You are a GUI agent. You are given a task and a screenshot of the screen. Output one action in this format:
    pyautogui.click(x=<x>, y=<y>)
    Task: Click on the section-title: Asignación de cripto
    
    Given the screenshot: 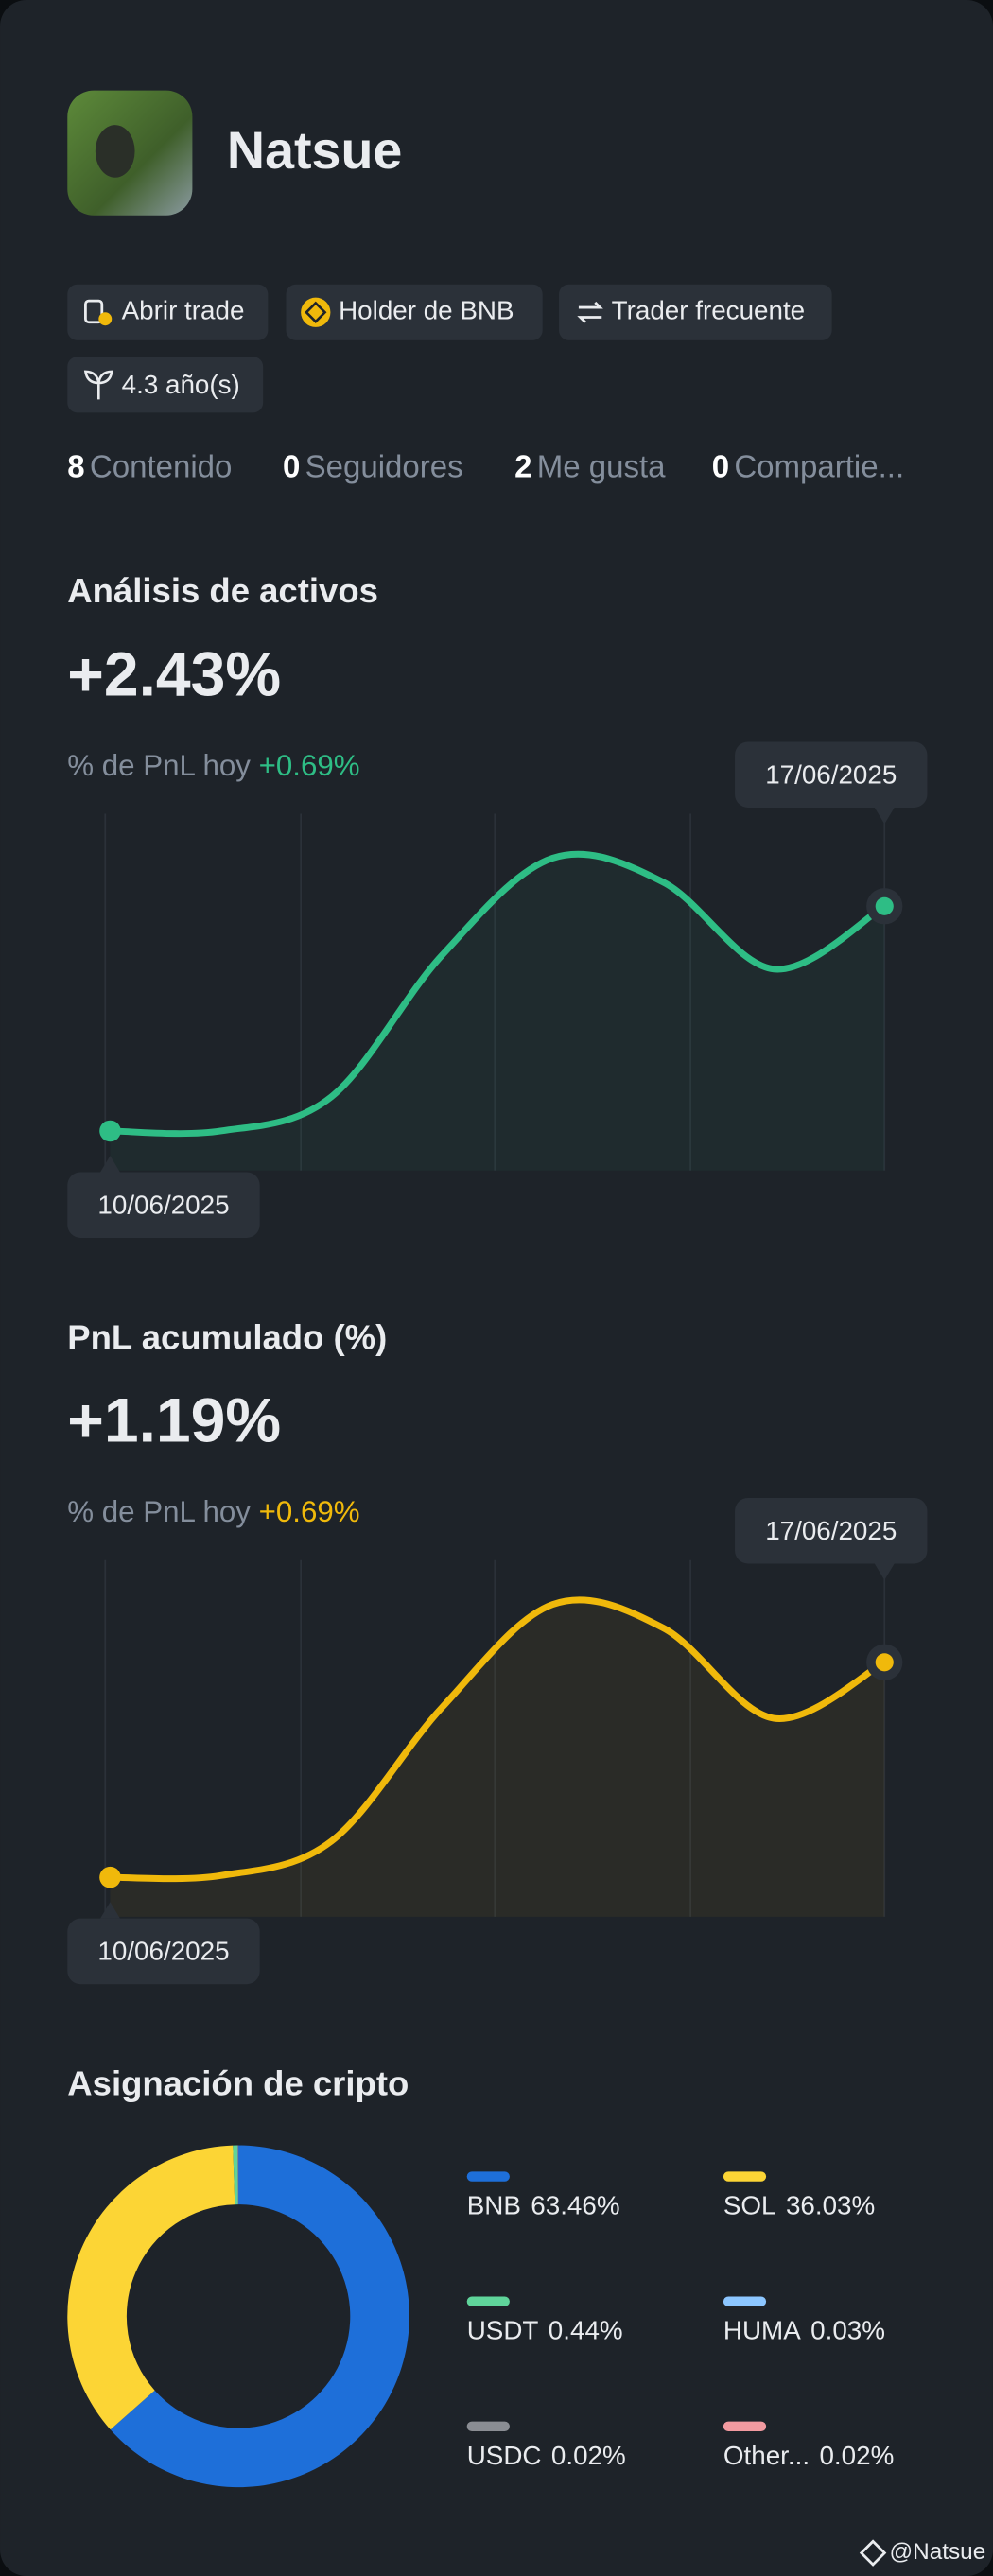 What is the action you would take?
    pyautogui.click(x=238, y=2083)
    